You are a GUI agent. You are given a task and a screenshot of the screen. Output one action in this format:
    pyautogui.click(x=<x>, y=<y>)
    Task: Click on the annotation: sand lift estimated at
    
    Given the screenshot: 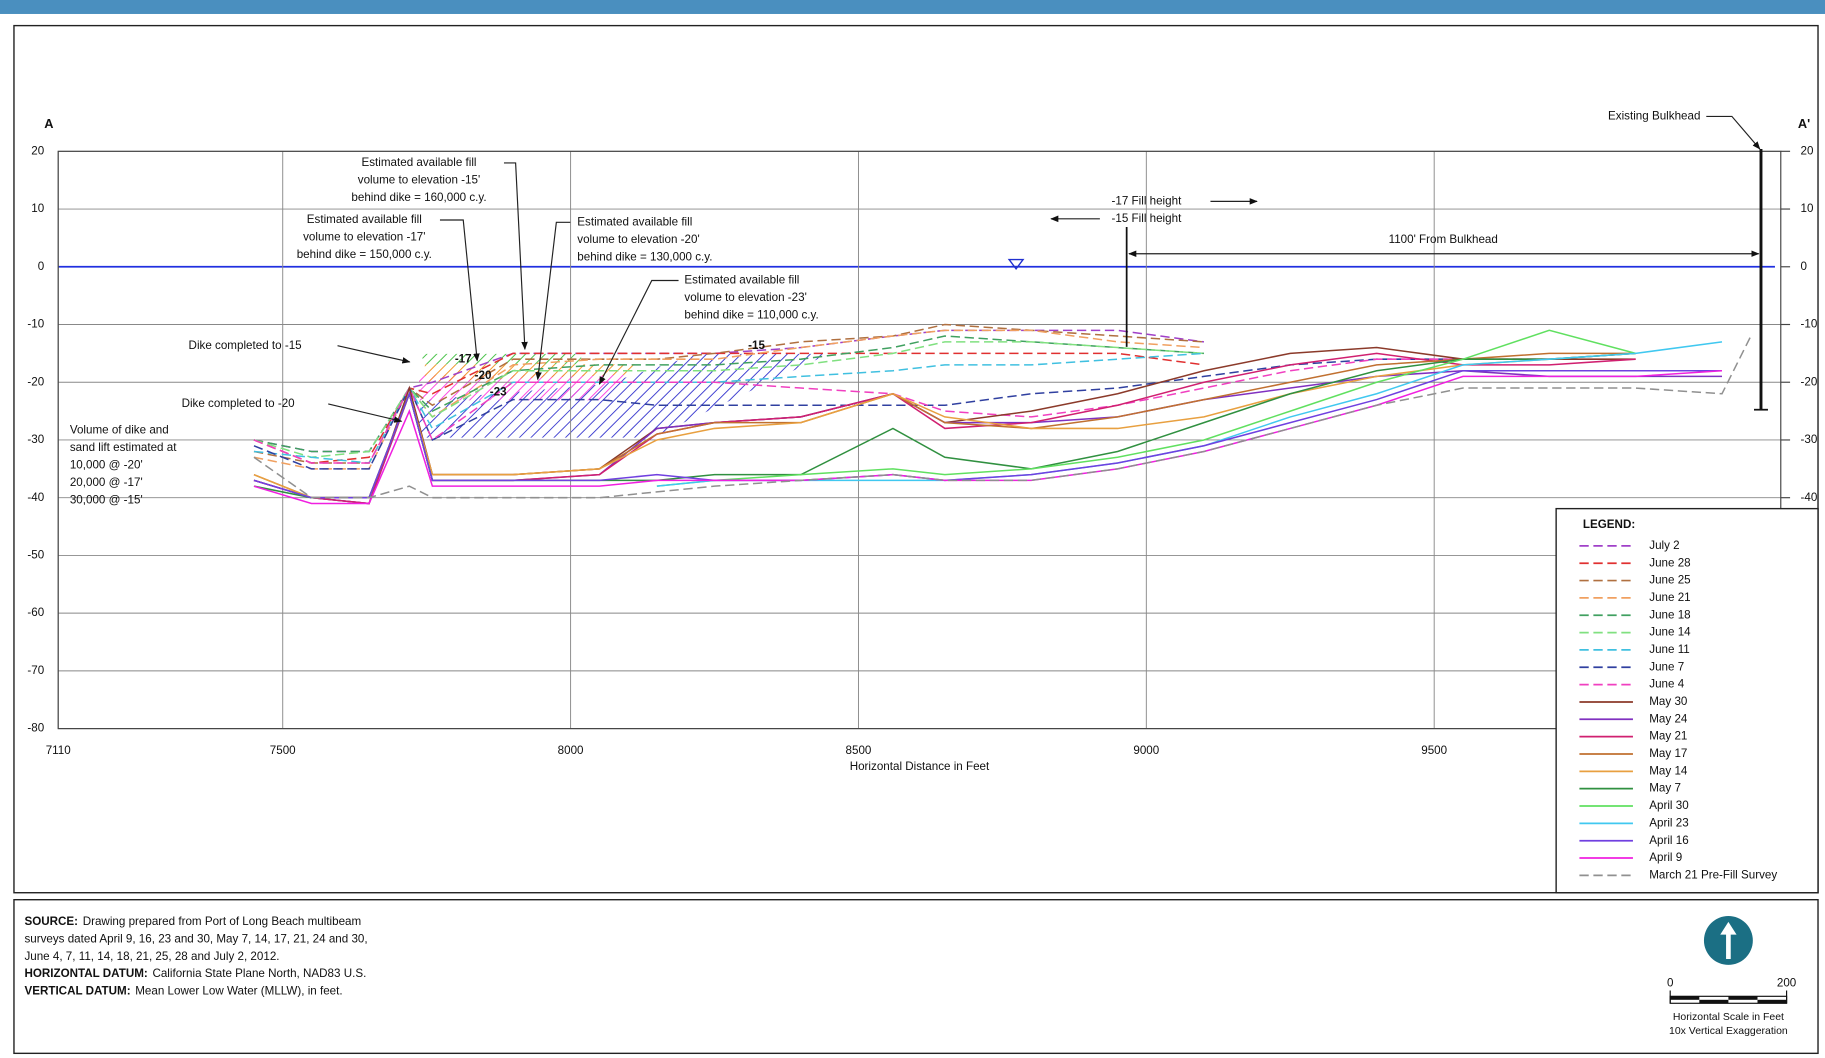 What is the action you would take?
    pyautogui.click(x=123, y=447)
    